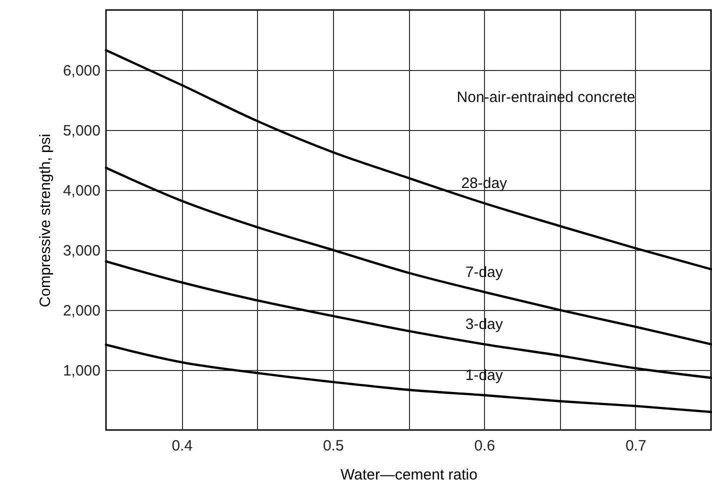 This screenshot has height=488, width=712. What do you see at coordinates (81, 371) in the screenshot?
I see `y-tick-label: 1,000` at bounding box center [81, 371].